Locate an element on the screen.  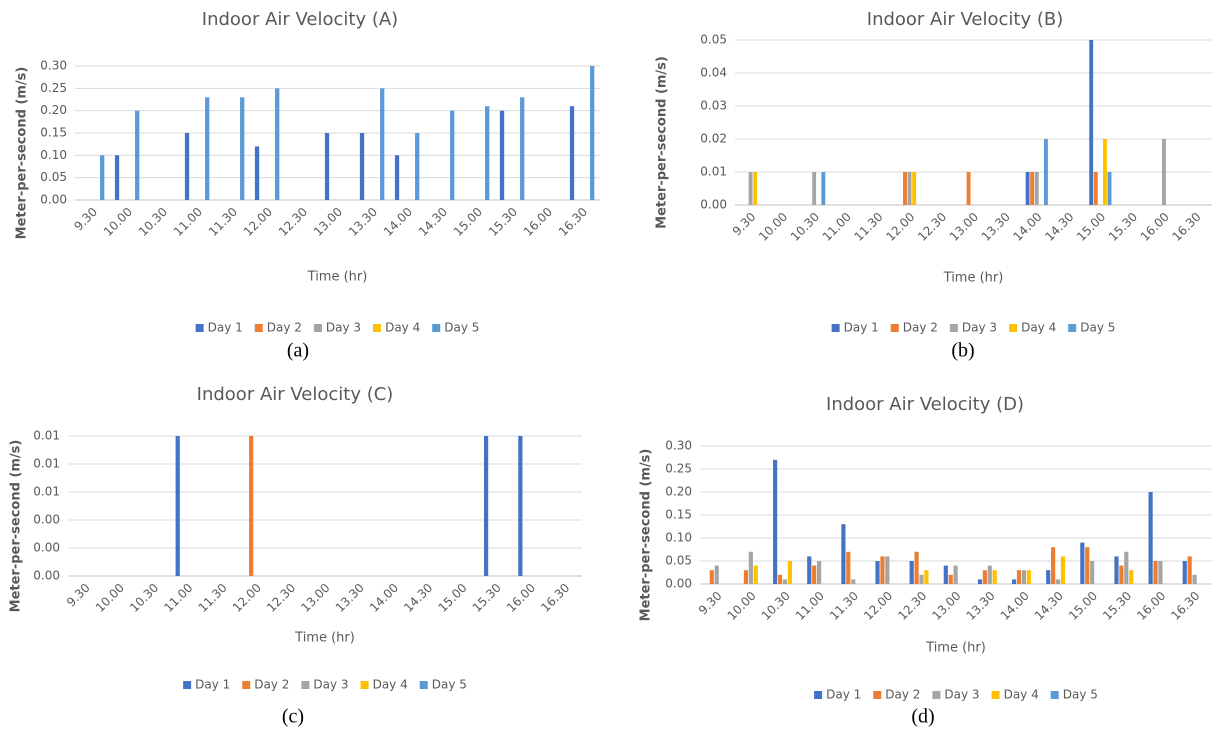
y-tick-label: 0.15 is located at coordinates (53, 133).